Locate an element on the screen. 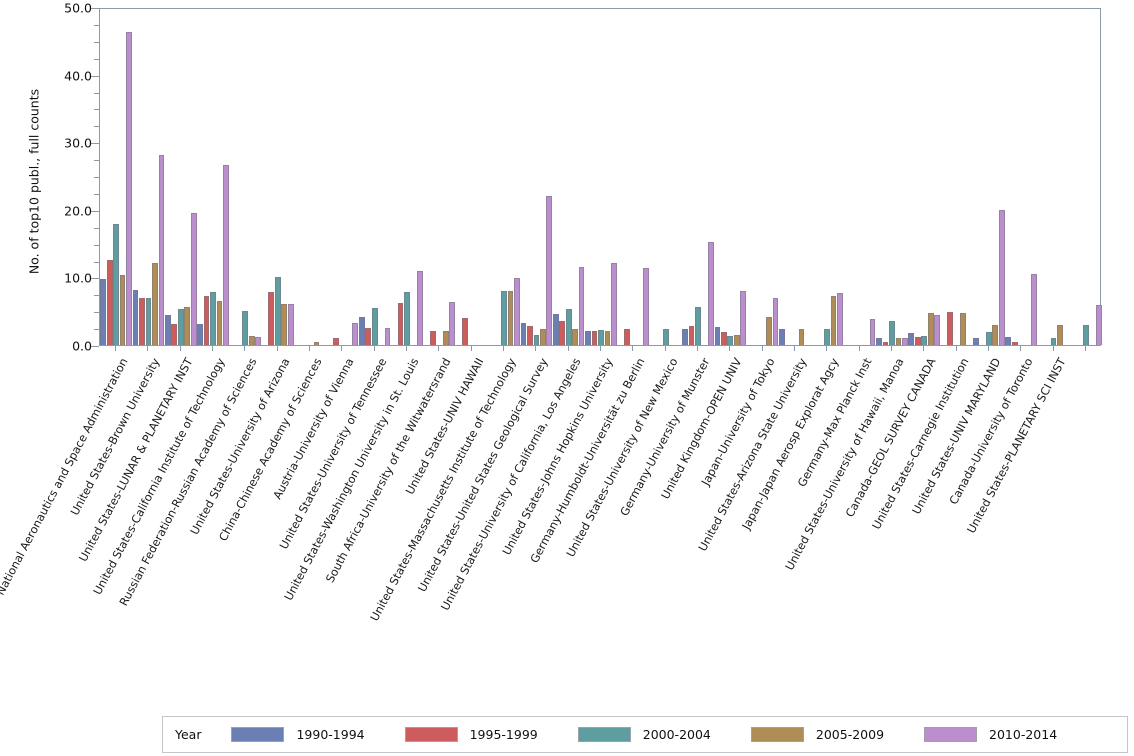 This screenshot has height=756, width=1134. y-axis-tick-label: 20.0 is located at coordinates (78, 211).